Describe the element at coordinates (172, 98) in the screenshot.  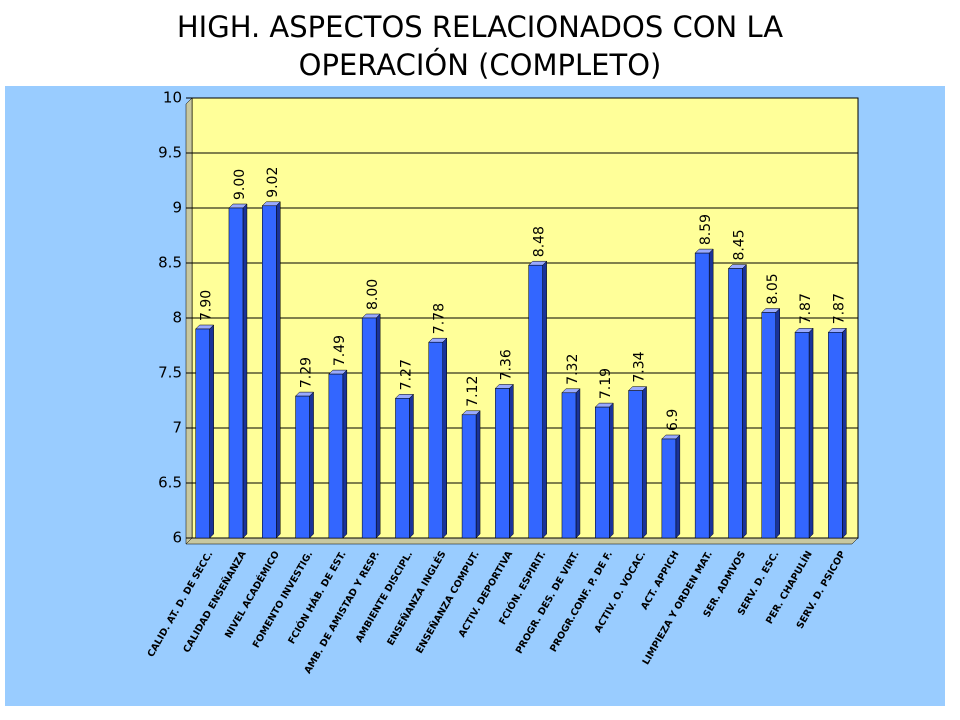
I see `y-tick-label: 10` at that location.